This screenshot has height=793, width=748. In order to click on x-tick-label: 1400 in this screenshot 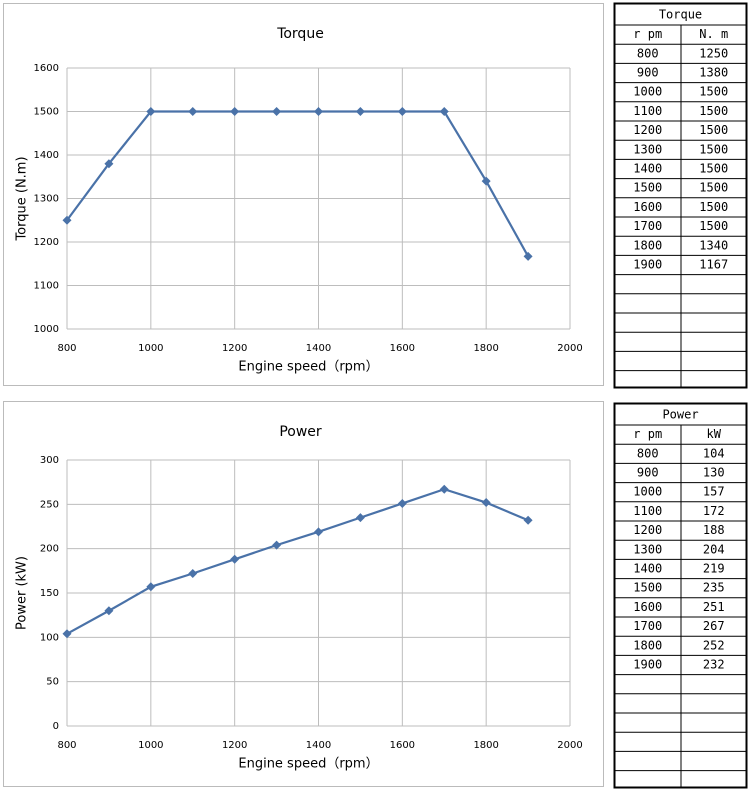, I will do `click(318, 348)`.